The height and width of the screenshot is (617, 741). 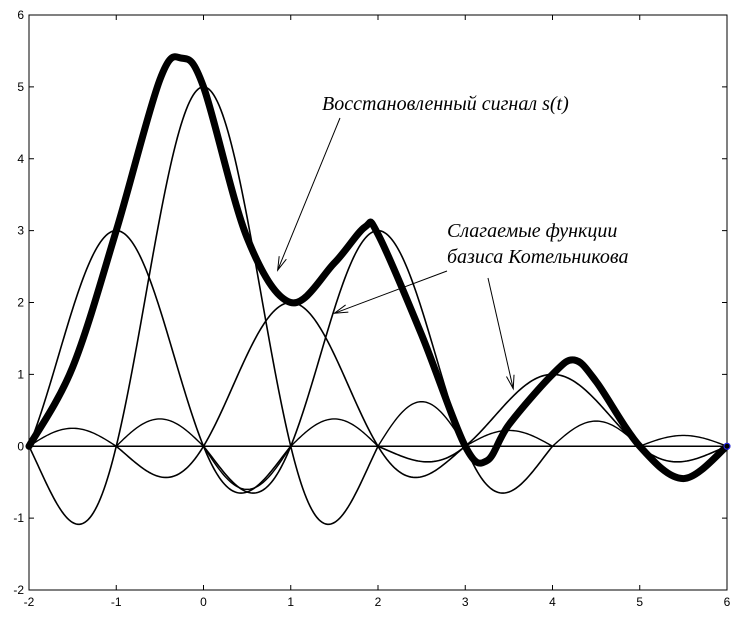 What do you see at coordinates (20, 231) in the screenshot?
I see `y-tick-label: 3` at bounding box center [20, 231].